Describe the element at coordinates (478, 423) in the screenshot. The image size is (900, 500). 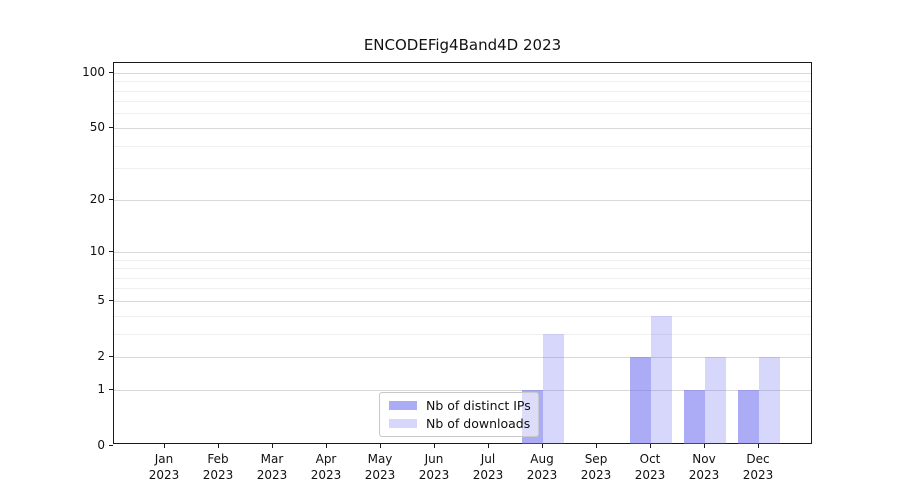
I see `legend-label-downloads: Nb of downloads` at that location.